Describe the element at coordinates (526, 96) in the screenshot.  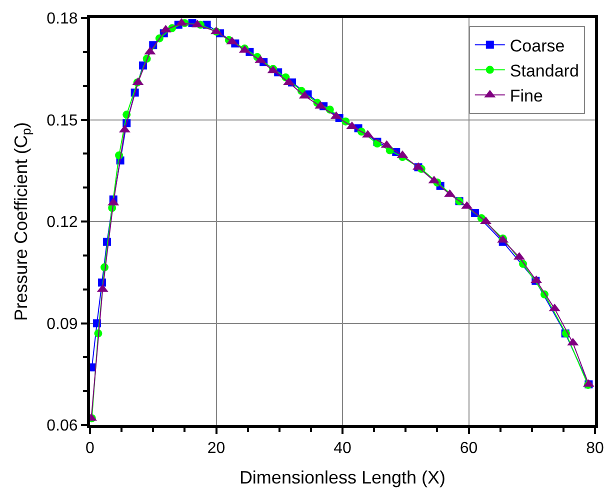
I see `legend-label: Fine` at that location.